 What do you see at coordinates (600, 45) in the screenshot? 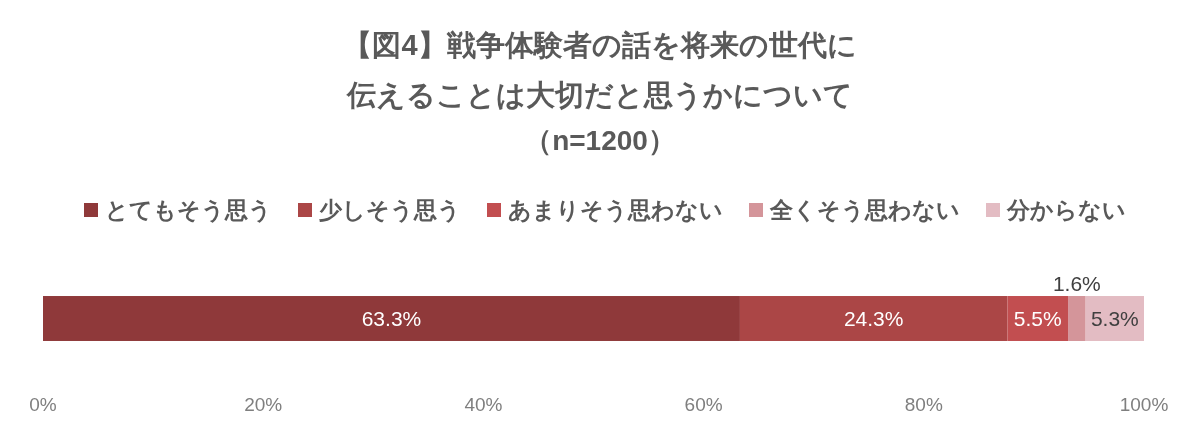
I see `title: 【図4】戦争体験者の話を将来の世代に` at bounding box center [600, 45].